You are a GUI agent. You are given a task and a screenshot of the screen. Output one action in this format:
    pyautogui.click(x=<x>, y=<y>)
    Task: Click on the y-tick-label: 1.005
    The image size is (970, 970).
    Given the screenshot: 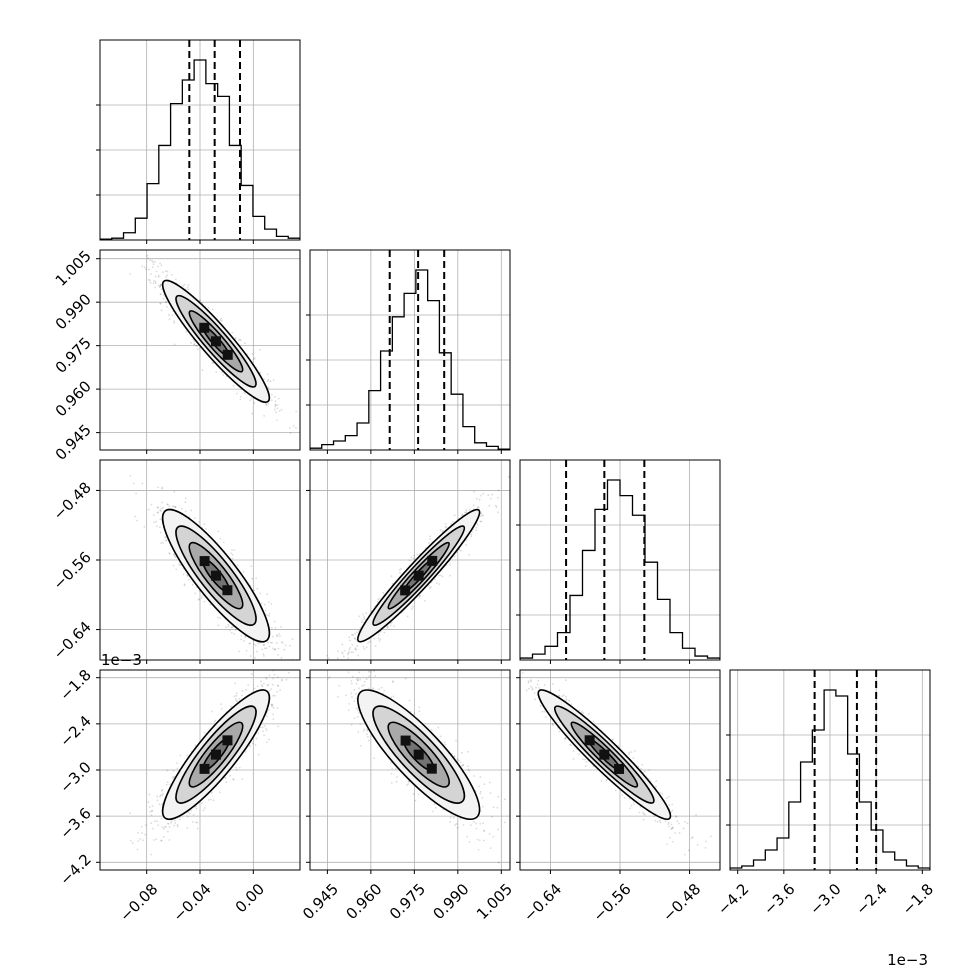 What is the action you would take?
    pyautogui.click(x=73, y=268)
    